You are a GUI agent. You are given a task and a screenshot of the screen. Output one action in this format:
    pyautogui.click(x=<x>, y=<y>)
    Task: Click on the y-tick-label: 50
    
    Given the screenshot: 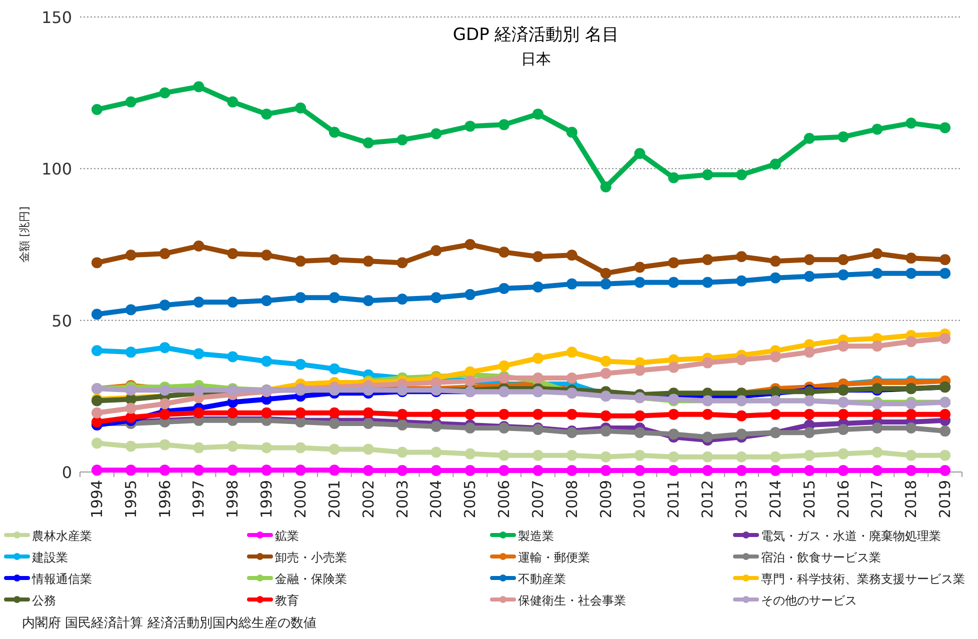 What is the action you would take?
    pyautogui.click(x=62, y=320)
    